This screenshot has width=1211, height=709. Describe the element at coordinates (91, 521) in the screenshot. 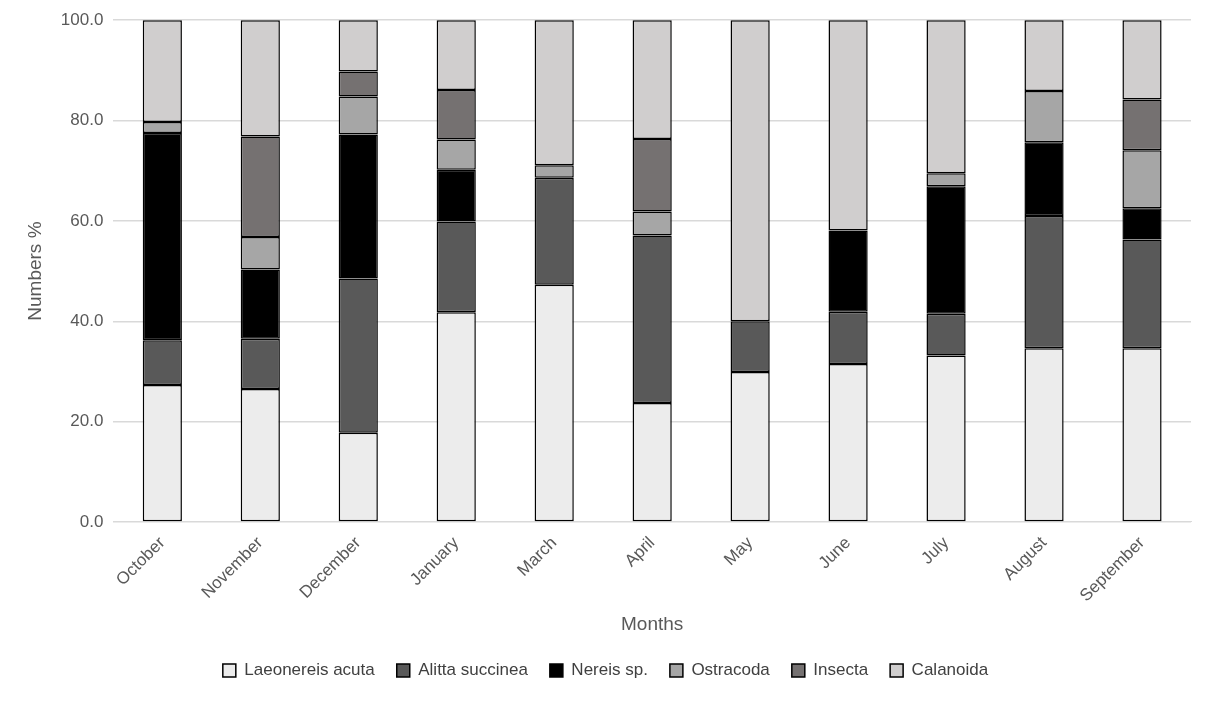

I see `y-tick-label: 0.0` at that location.